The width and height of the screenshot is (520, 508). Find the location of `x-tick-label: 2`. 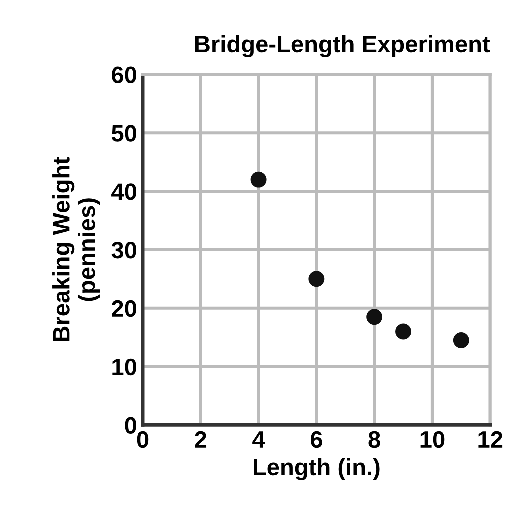

x-tick-label: 2 is located at coordinates (201, 439).